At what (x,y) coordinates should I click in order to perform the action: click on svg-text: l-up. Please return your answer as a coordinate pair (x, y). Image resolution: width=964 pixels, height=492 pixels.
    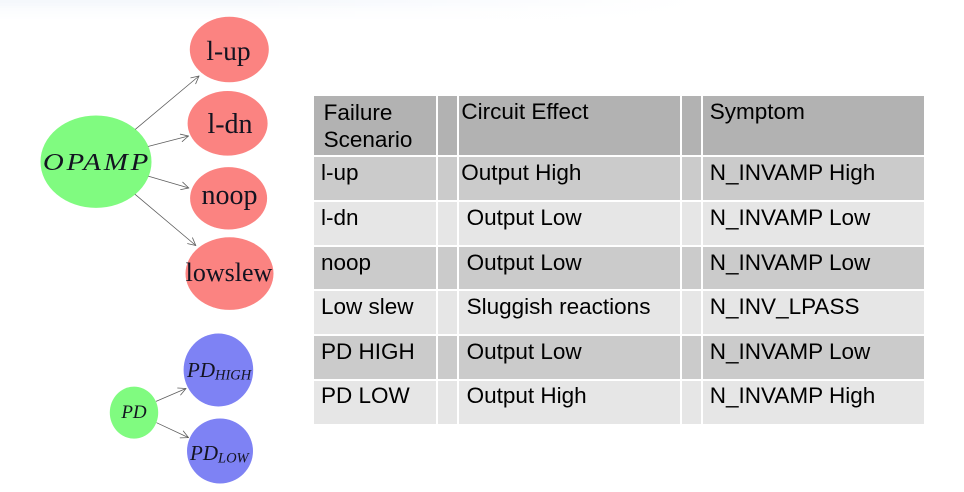
    Looking at the image, I should click on (228, 50).